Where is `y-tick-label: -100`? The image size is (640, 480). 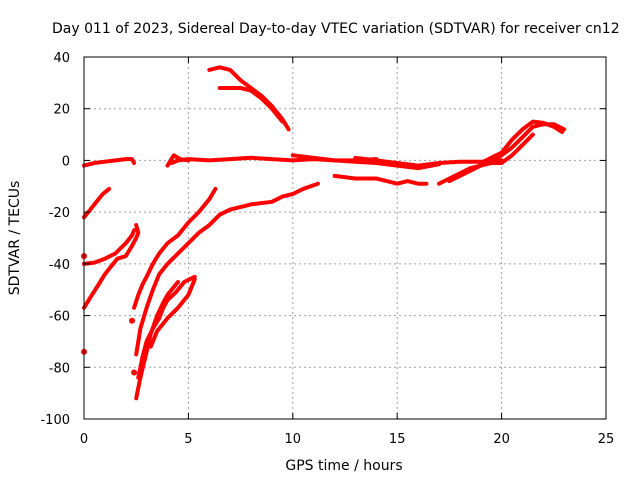
y-tick-label: -100 is located at coordinates (55, 420).